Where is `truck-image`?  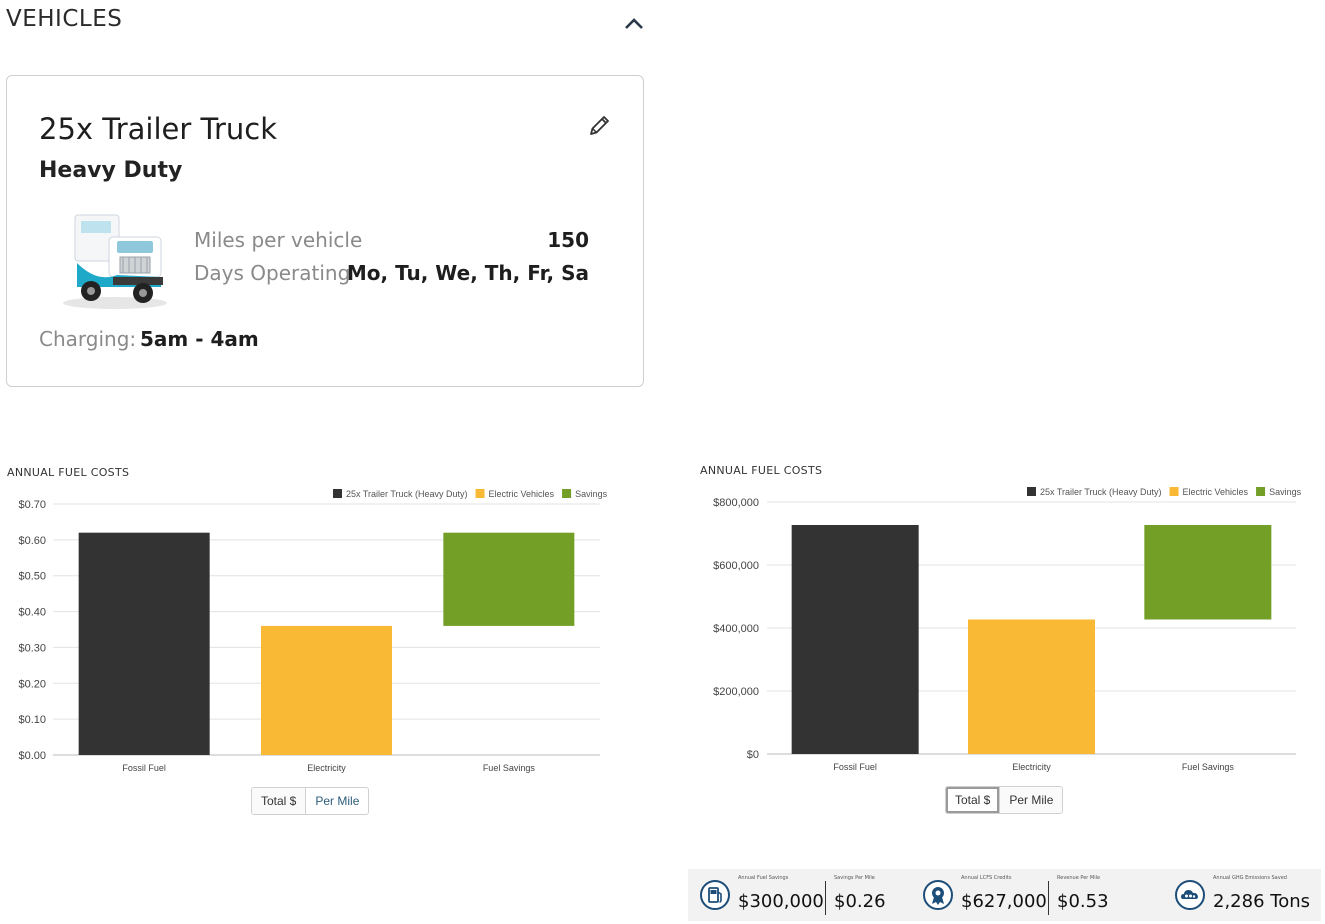 truck-image is located at coordinates (115, 261).